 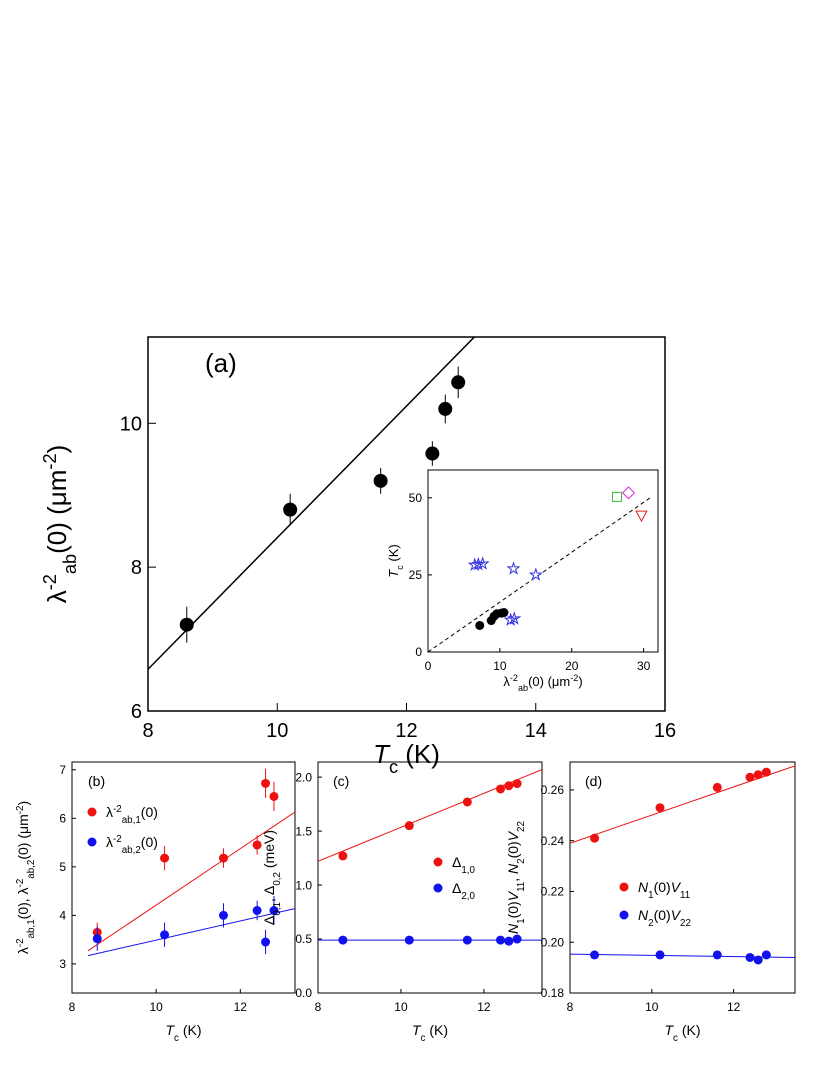 What do you see at coordinates (303, 993) in the screenshot?
I see `y-tick-label: 0.0` at bounding box center [303, 993].